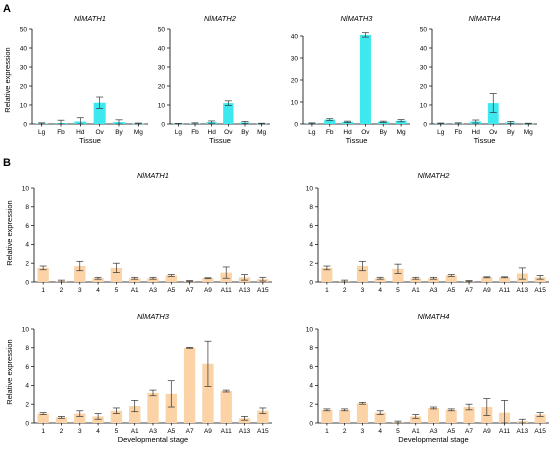 The image size is (550, 451). I want to click on panel-letter-a: A, so click(7, 9).